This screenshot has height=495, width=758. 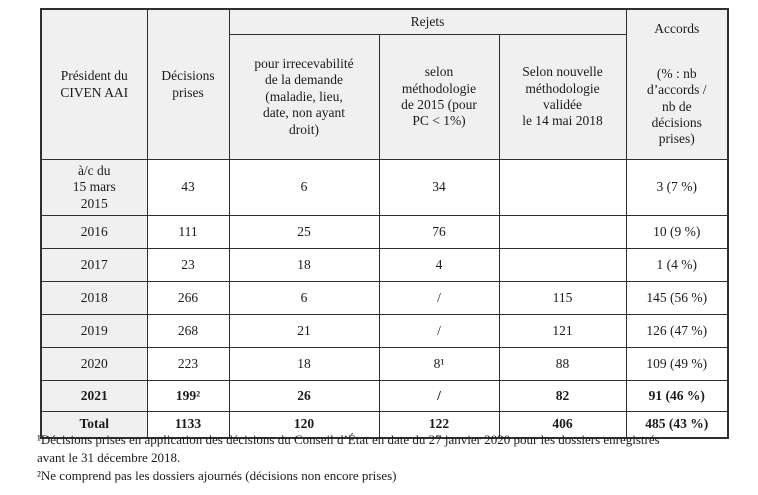 I want to click on data-cell: 199², so click(x=188, y=396).